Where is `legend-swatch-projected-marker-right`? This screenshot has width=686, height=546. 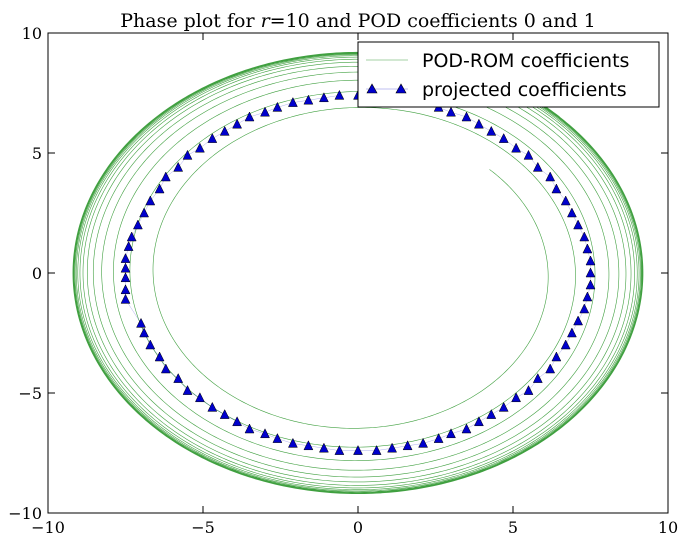
legend-swatch-projected-marker-right is located at coordinates (401, 88).